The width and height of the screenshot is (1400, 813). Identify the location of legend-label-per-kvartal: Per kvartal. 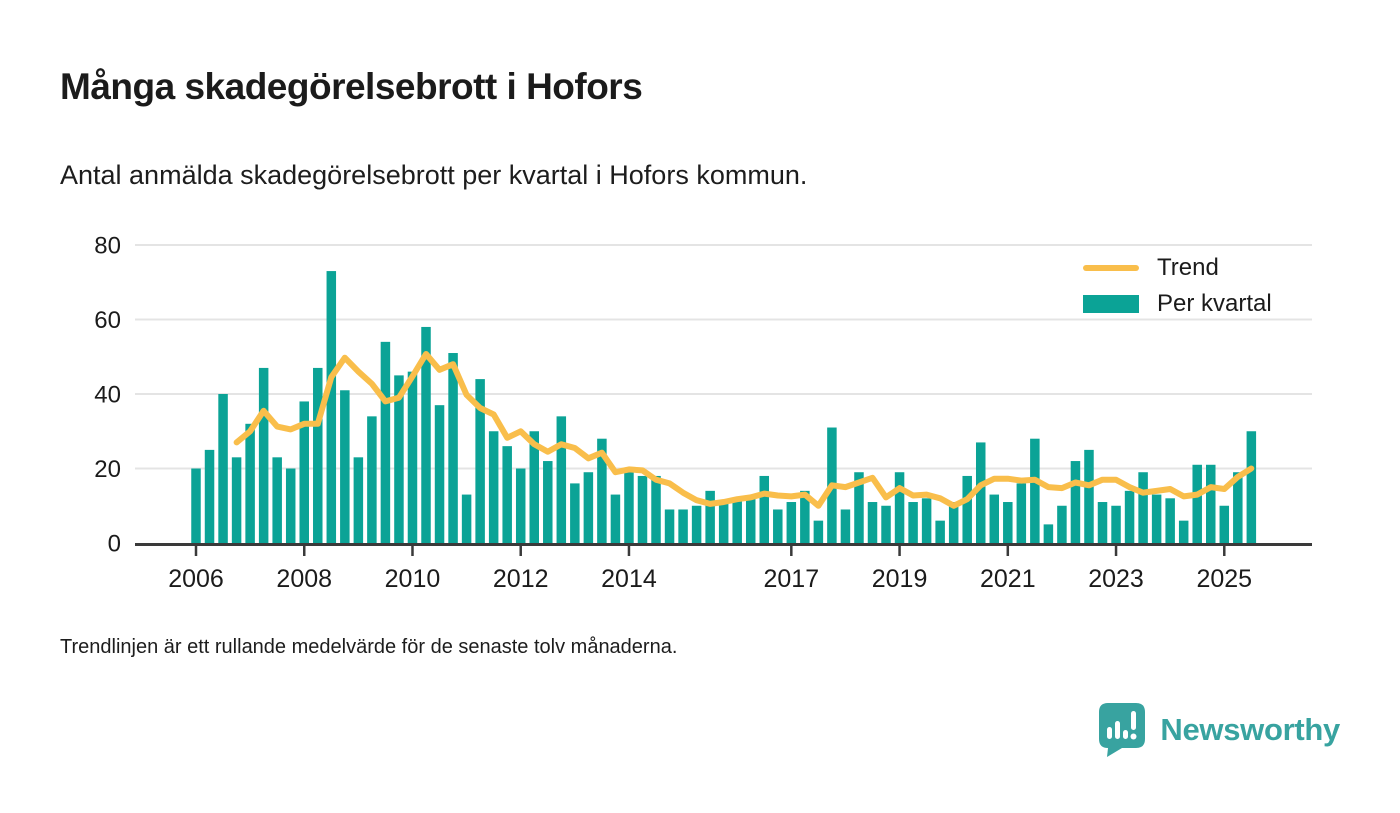
(1214, 303).